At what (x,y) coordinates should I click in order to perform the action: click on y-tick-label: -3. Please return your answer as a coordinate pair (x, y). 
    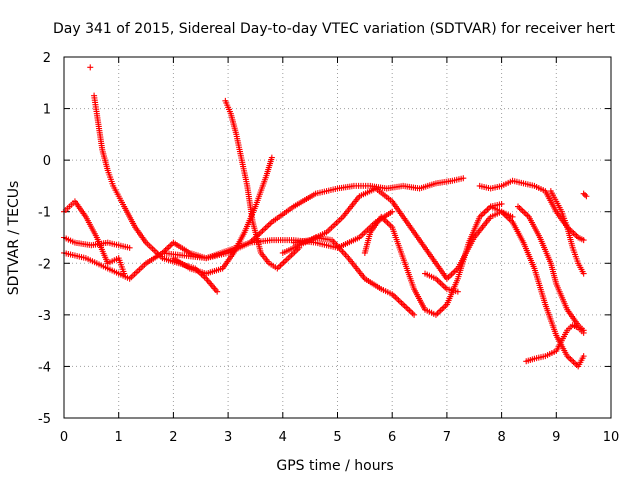
    Looking at the image, I should click on (44, 316).